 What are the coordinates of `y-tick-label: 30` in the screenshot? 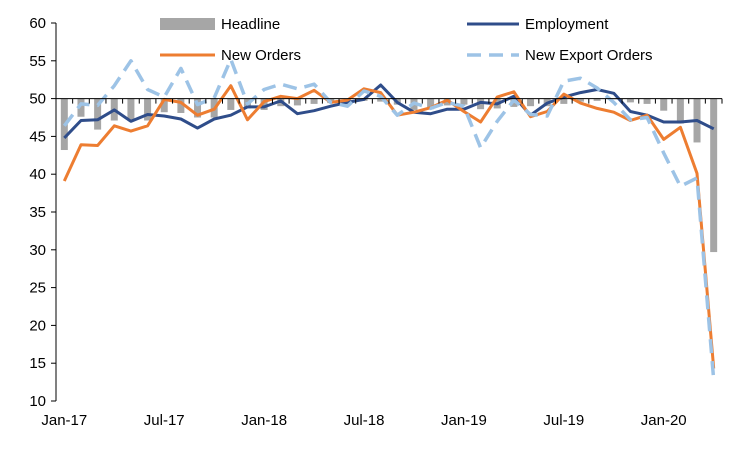 It's located at (37, 250).